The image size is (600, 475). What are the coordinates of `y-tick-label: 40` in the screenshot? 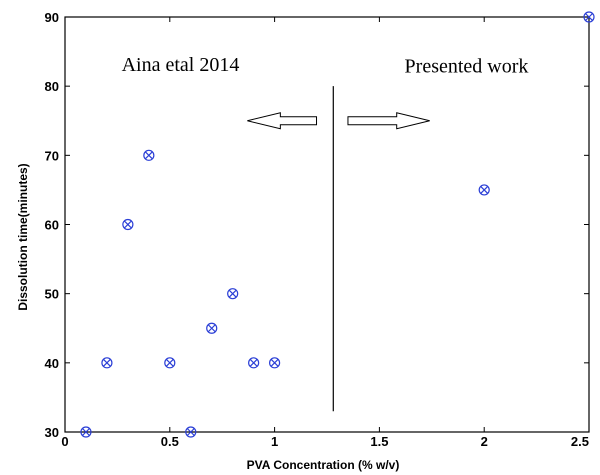 It's located at (52, 363).